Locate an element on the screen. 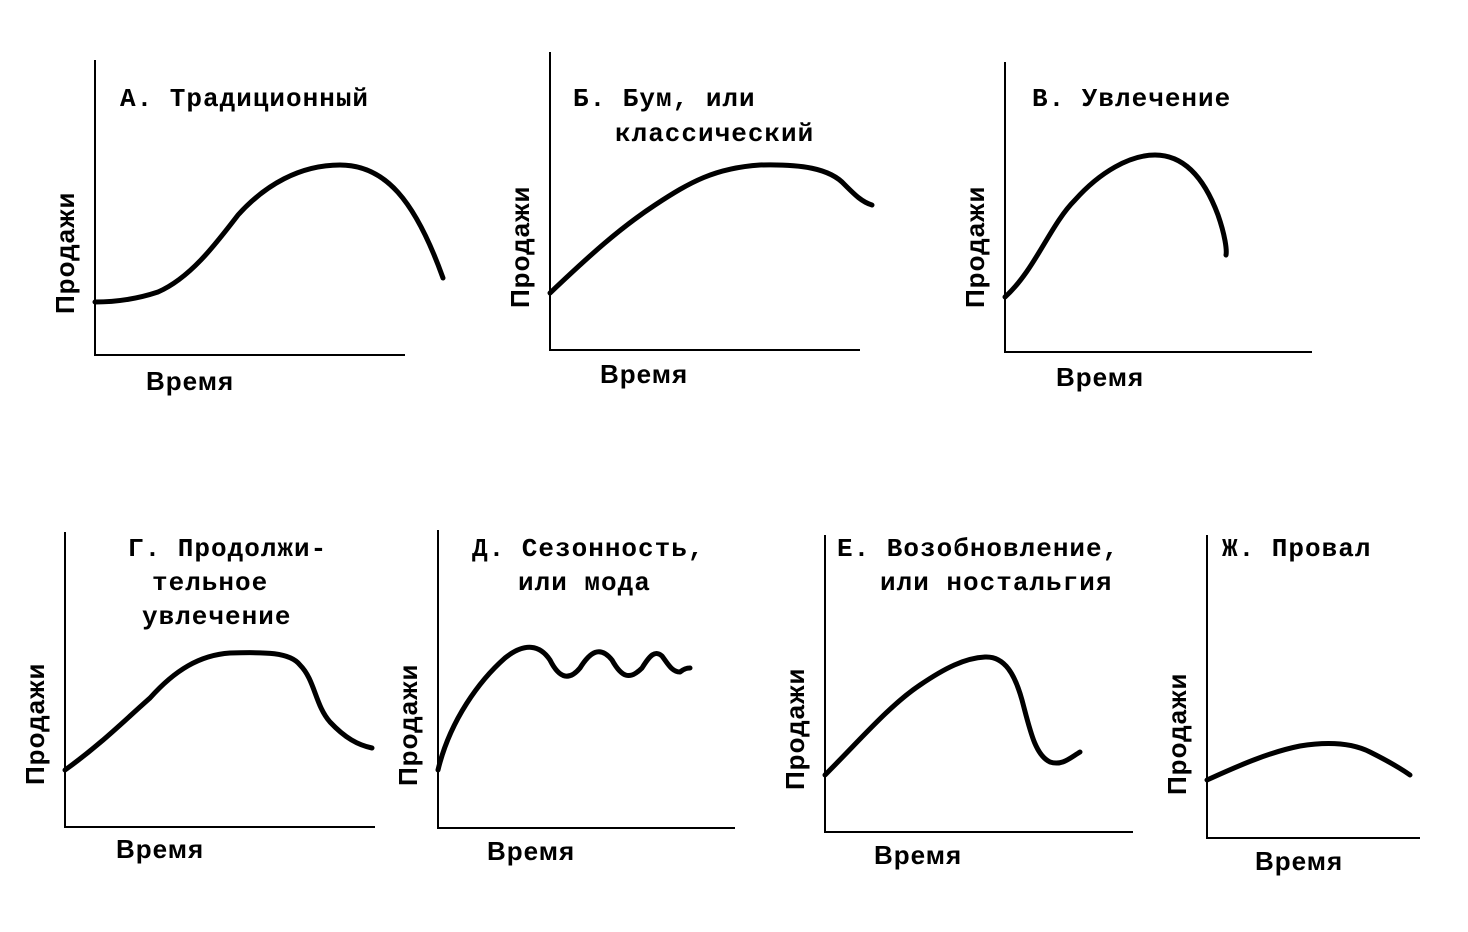 The image size is (1468, 932). panel-e-title-line-2: или ностальгия is located at coordinates (996, 583).